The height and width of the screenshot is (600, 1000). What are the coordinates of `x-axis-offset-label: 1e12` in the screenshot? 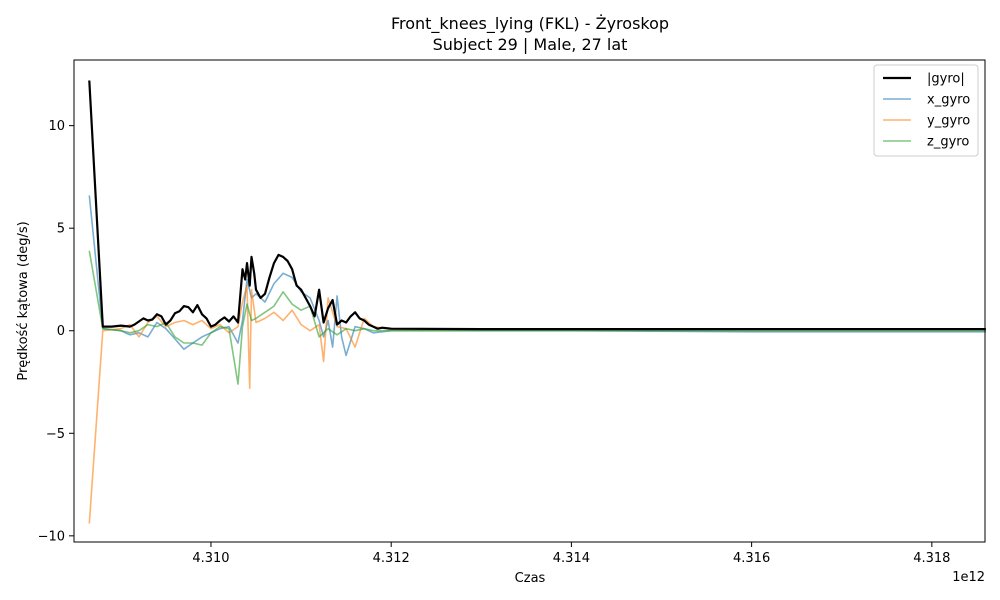 It's located at (968, 577).